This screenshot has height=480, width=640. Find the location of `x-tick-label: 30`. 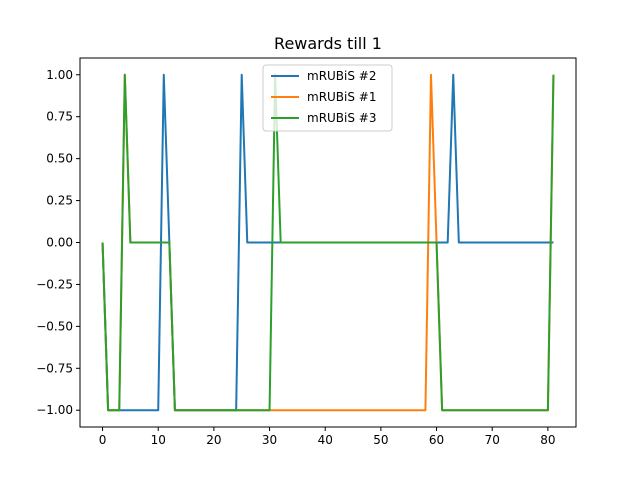

x-tick-label: 30 is located at coordinates (269, 440).